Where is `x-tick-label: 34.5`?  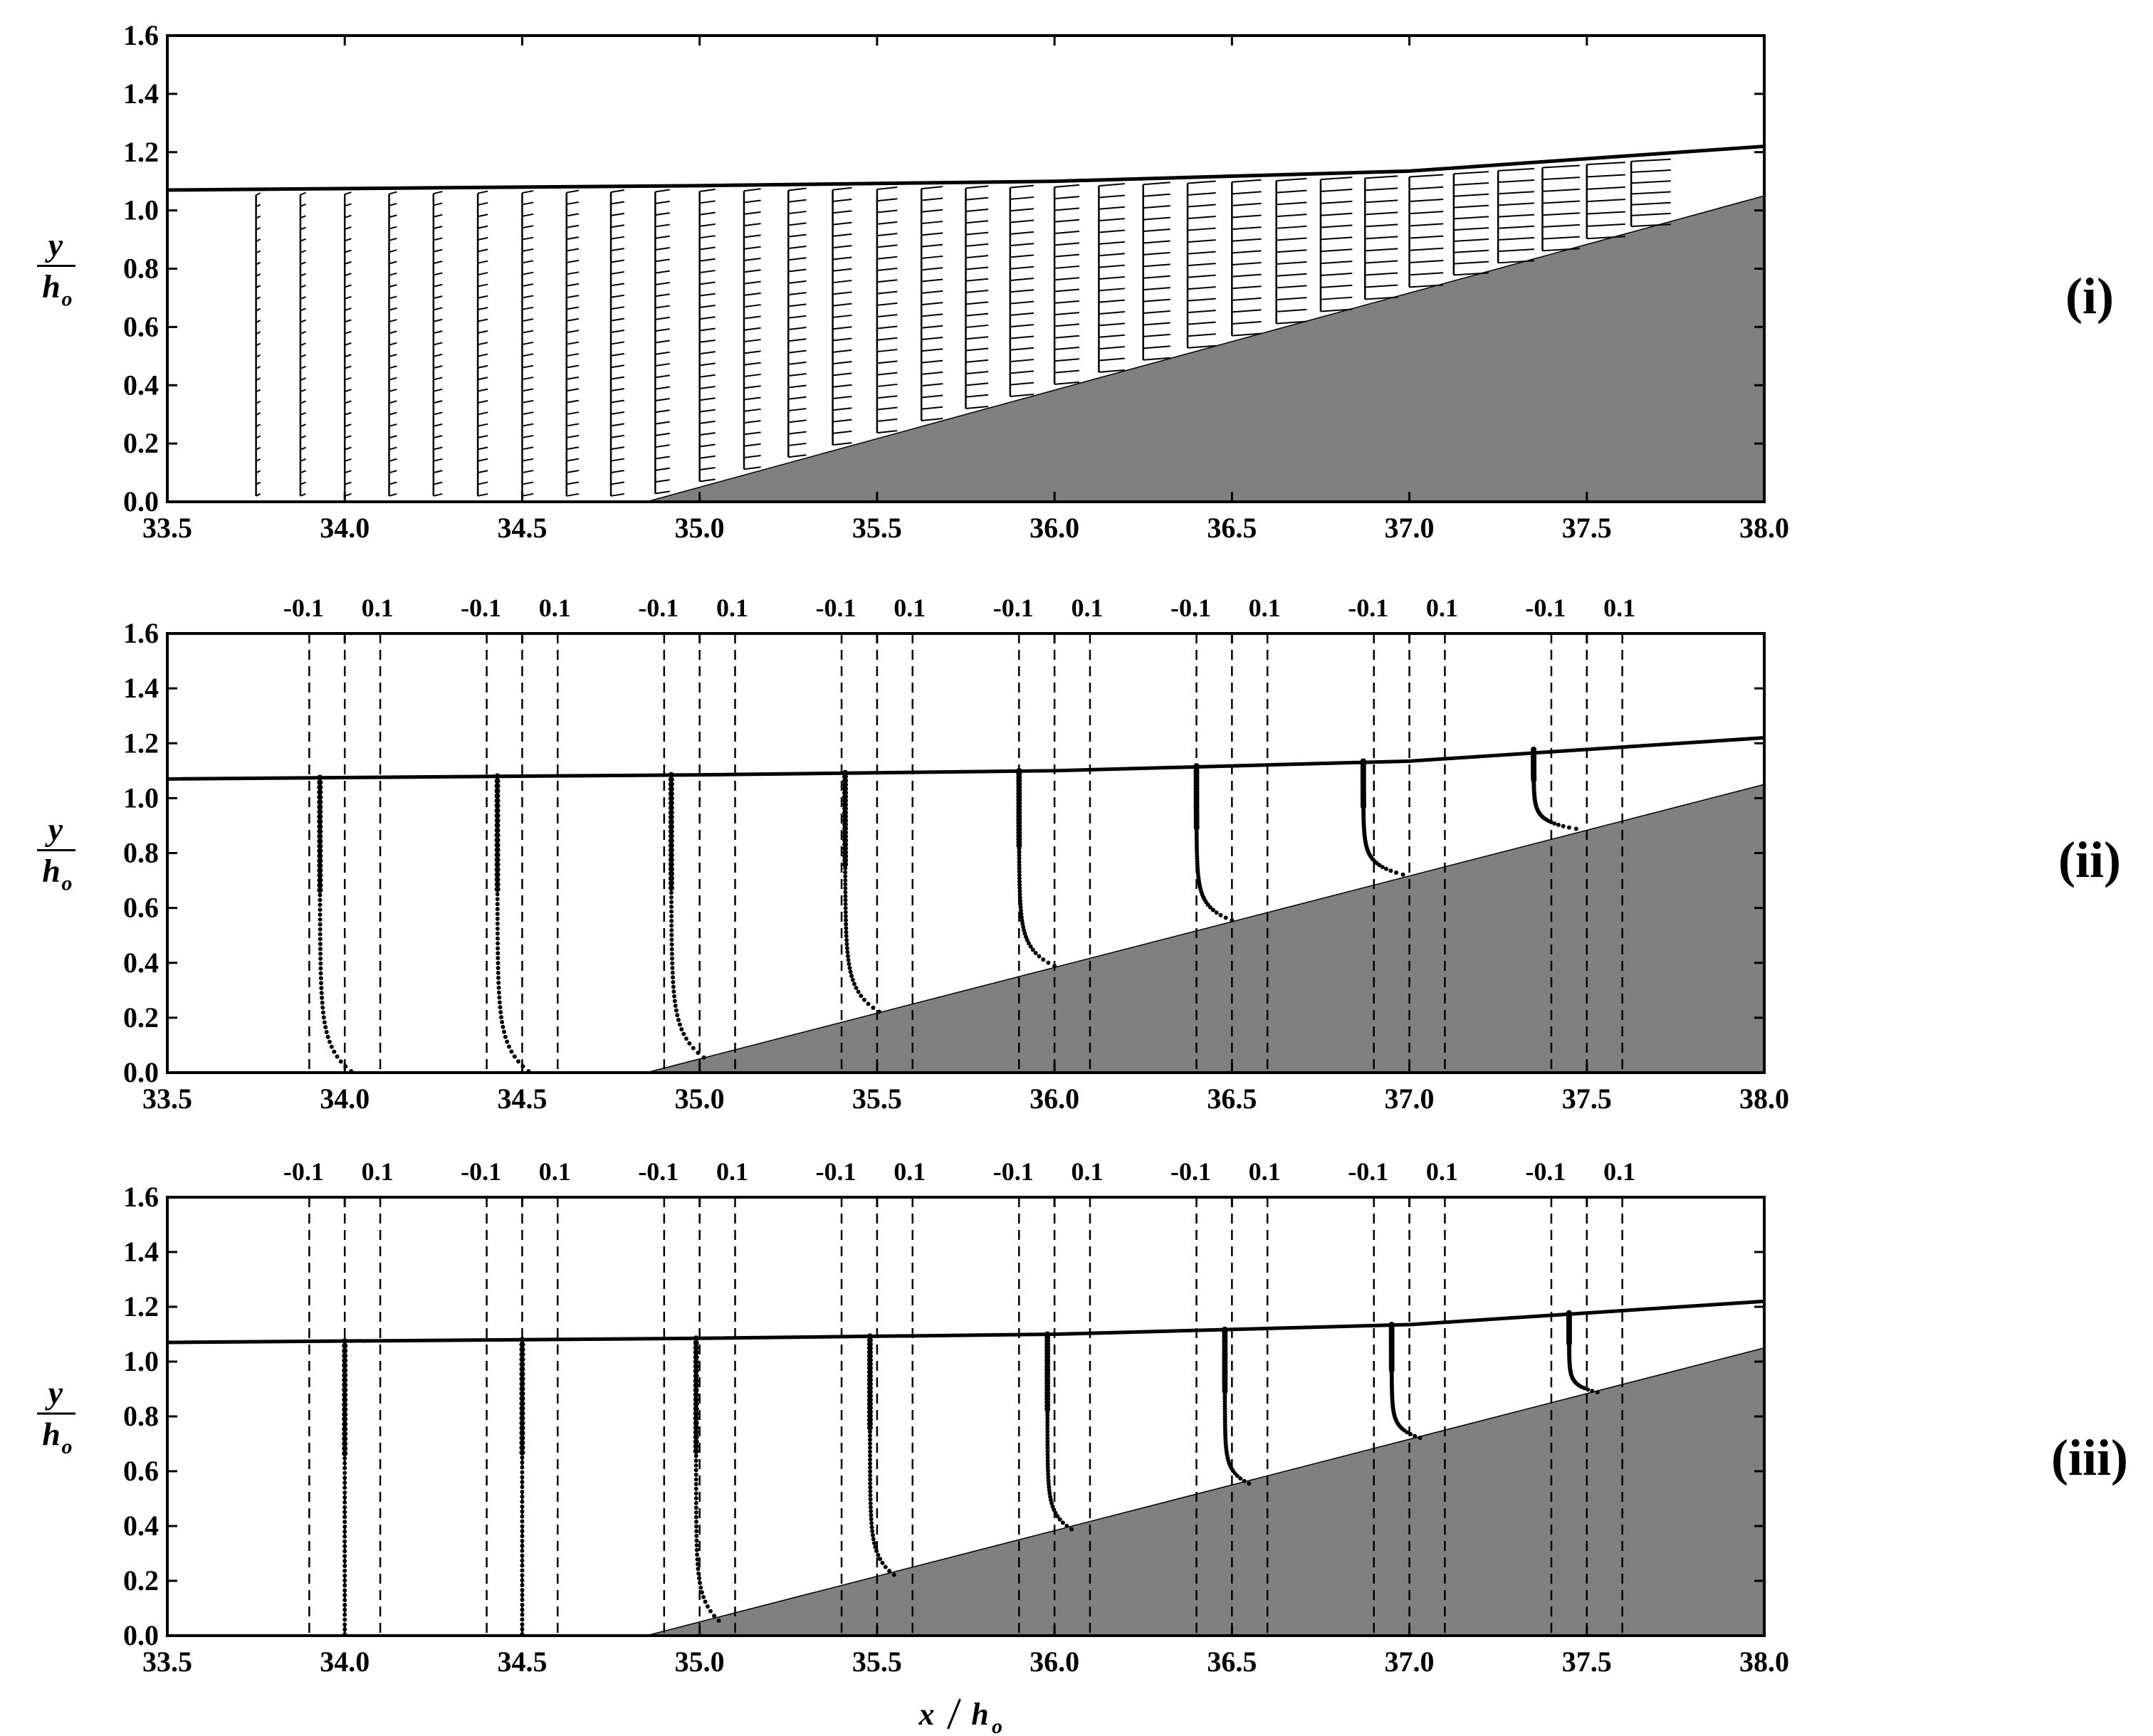
x-tick-label: 34.5 is located at coordinates (522, 528).